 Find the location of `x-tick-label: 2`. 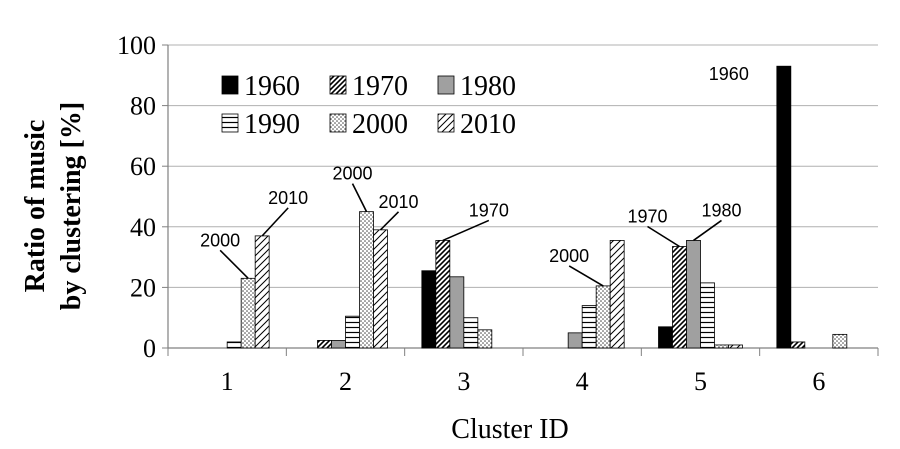

x-tick-label: 2 is located at coordinates (345, 381).